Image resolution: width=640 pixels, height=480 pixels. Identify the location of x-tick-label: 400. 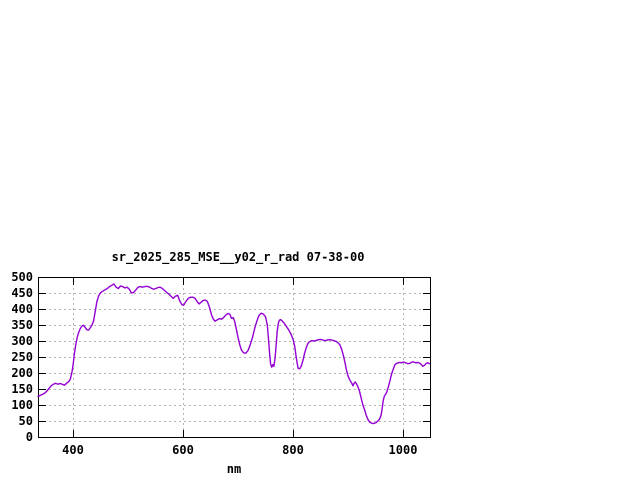
(73, 450).